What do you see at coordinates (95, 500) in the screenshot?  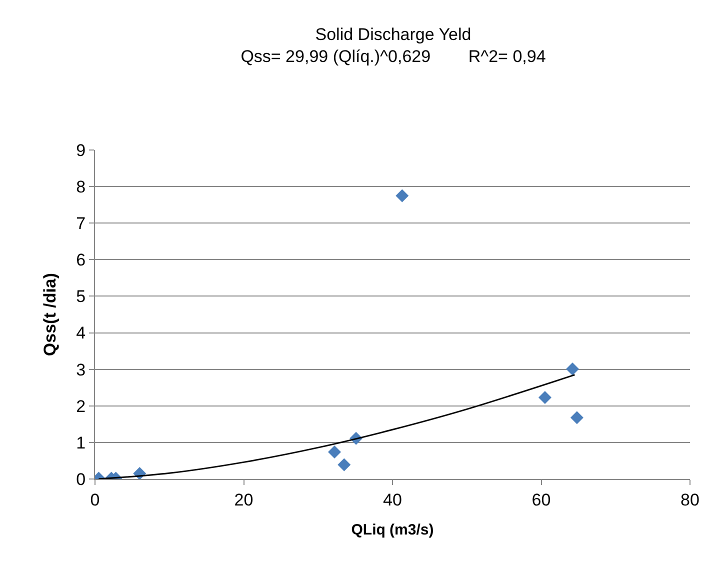 I see `x-tick-label: 0` at bounding box center [95, 500].